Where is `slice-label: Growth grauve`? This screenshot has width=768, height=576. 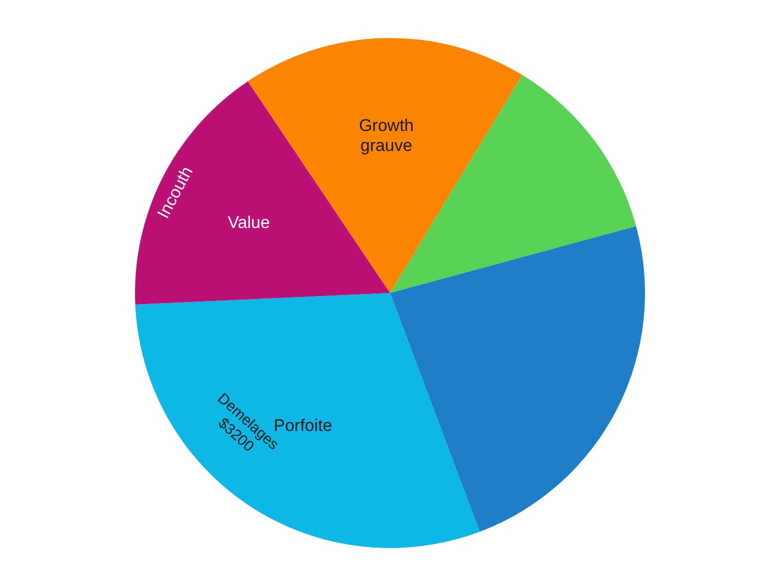
slice-label: Growth grauve is located at coordinates (386, 135).